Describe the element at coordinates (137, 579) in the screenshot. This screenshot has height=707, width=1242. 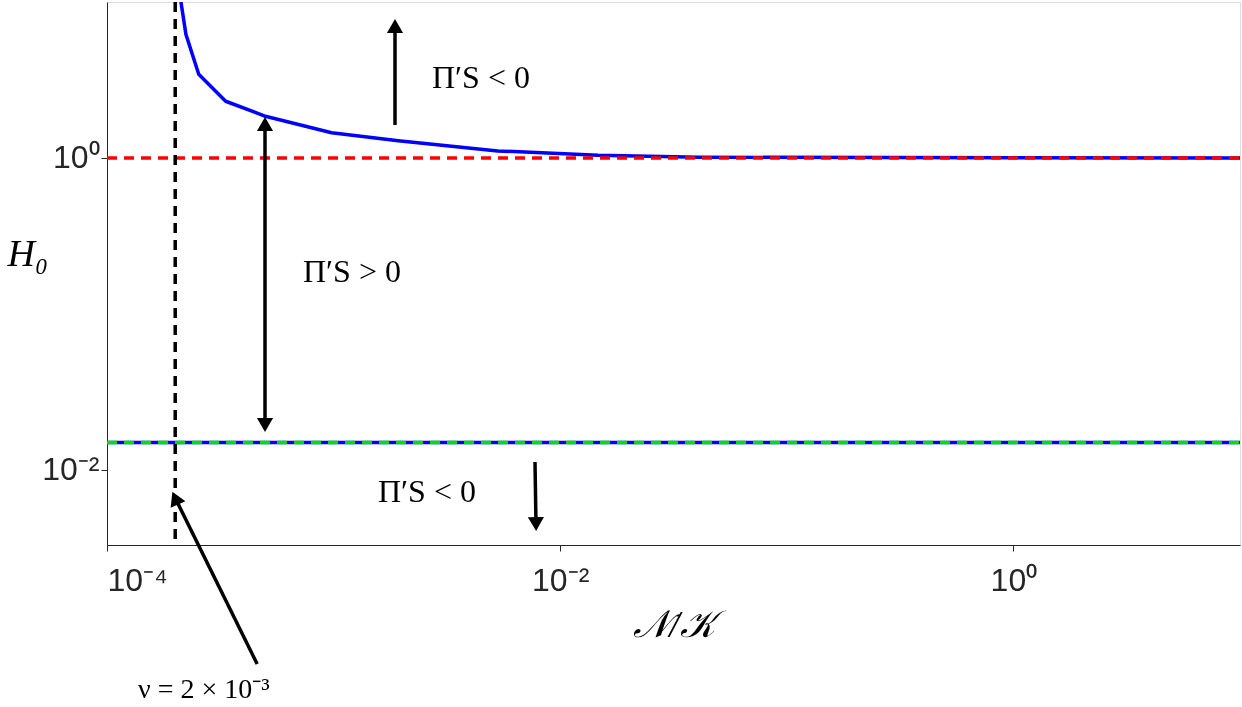
I see `x-tick-label: 10⁻⁴` at that location.